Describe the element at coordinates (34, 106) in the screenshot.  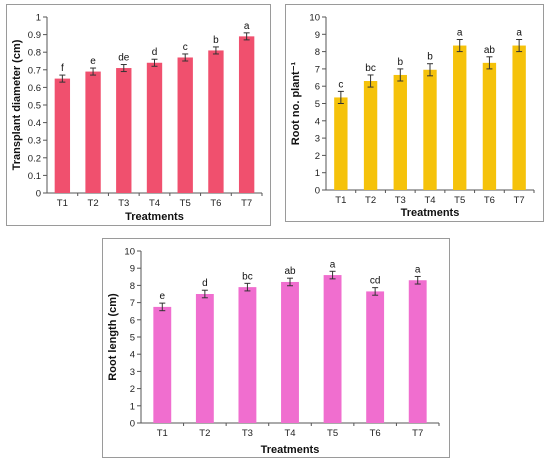
I see `y-tick-label: 0.5` at that location.